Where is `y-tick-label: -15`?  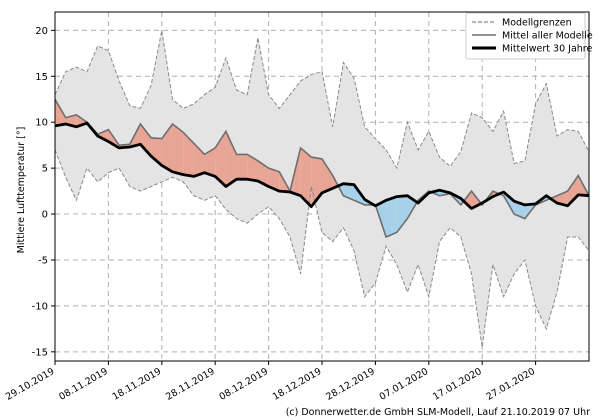
y-tick-label: -15 is located at coordinates (40, 352).